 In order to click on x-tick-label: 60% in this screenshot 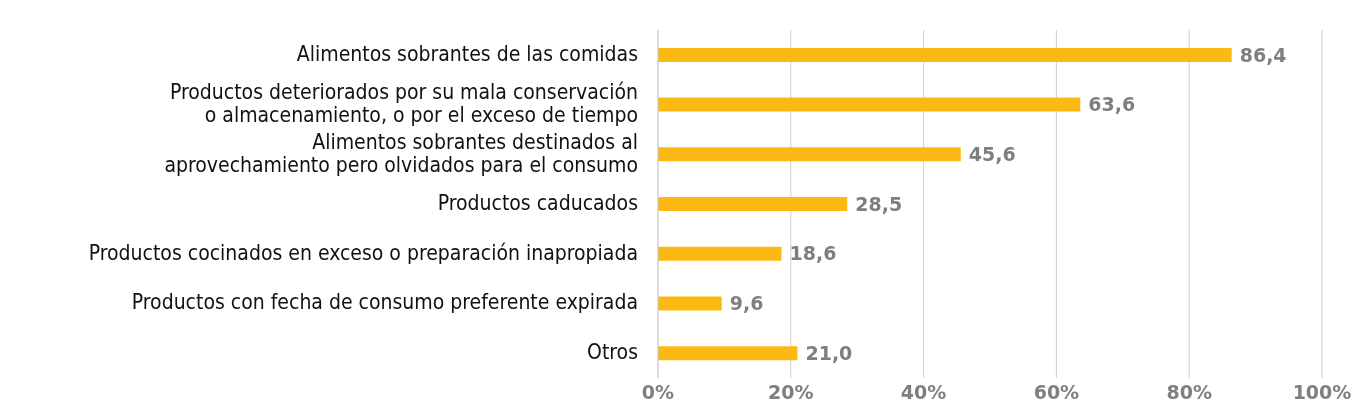, I will do `click(1056, 392)`.